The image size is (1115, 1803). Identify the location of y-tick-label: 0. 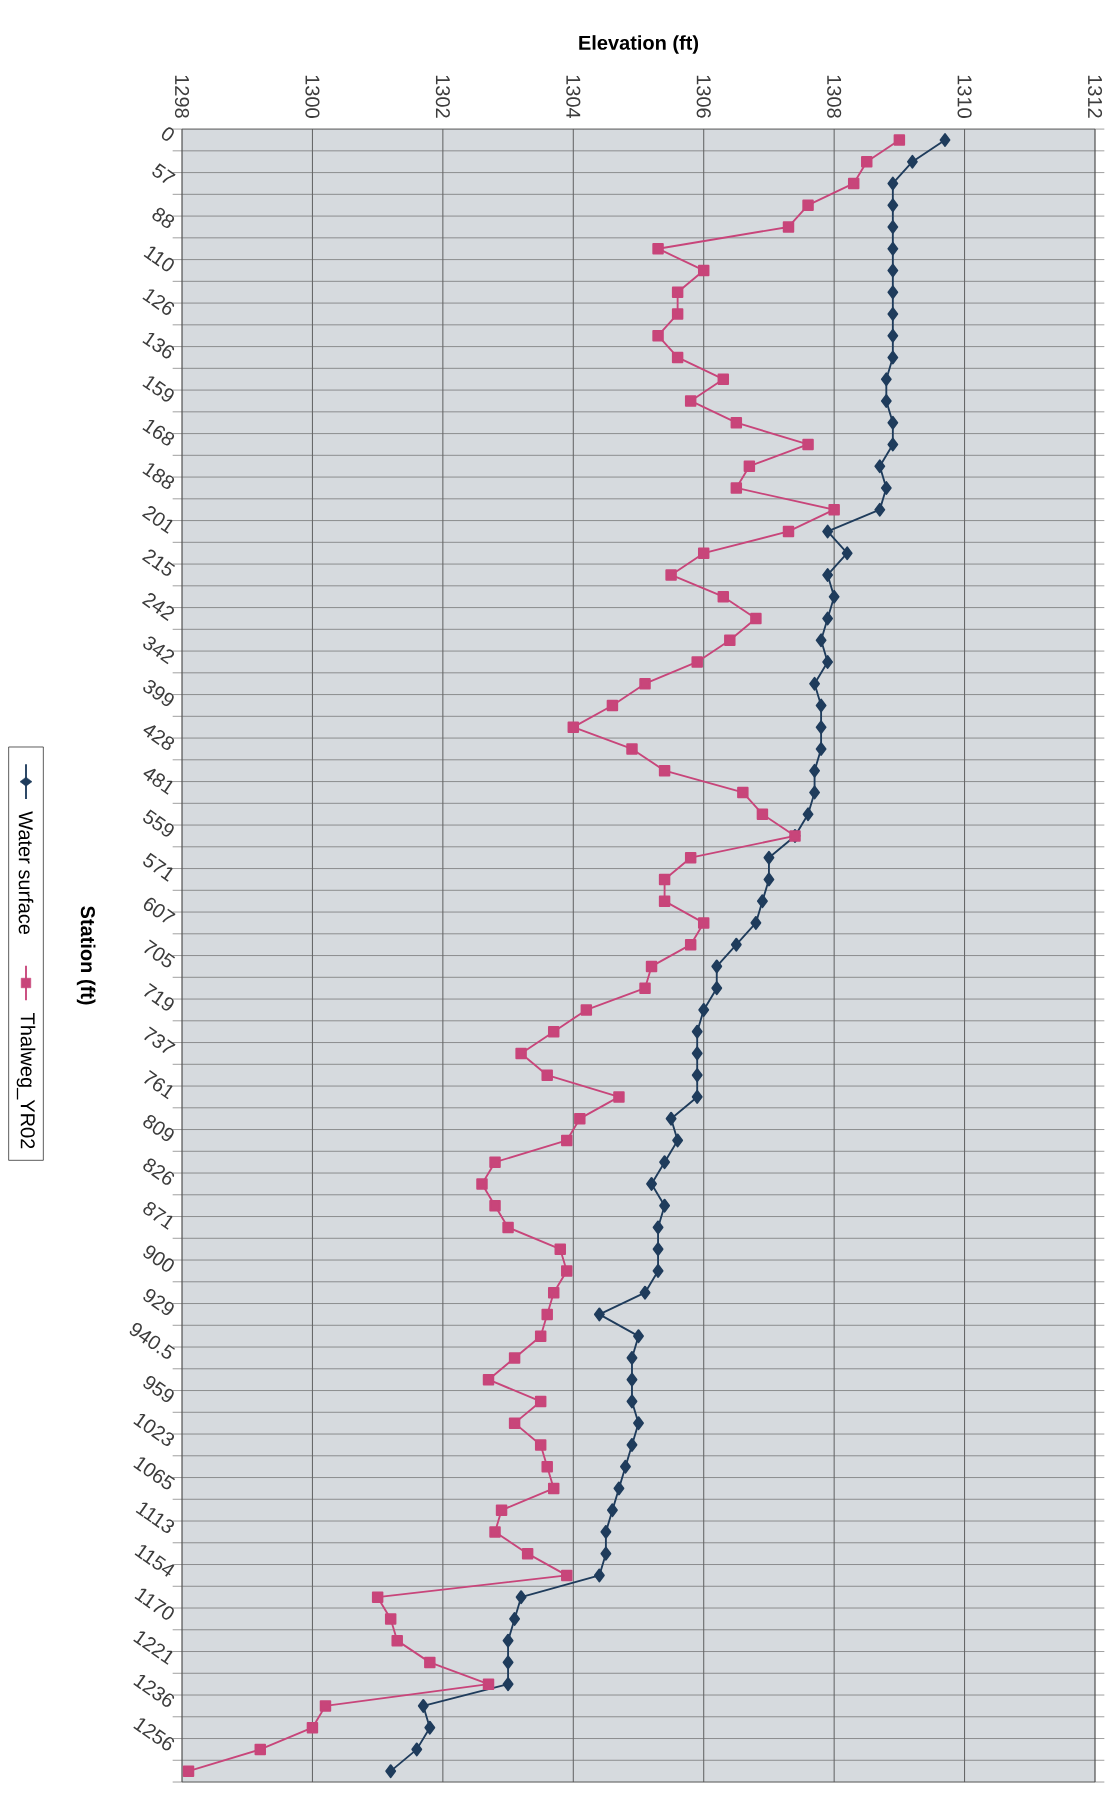
(167, 134).